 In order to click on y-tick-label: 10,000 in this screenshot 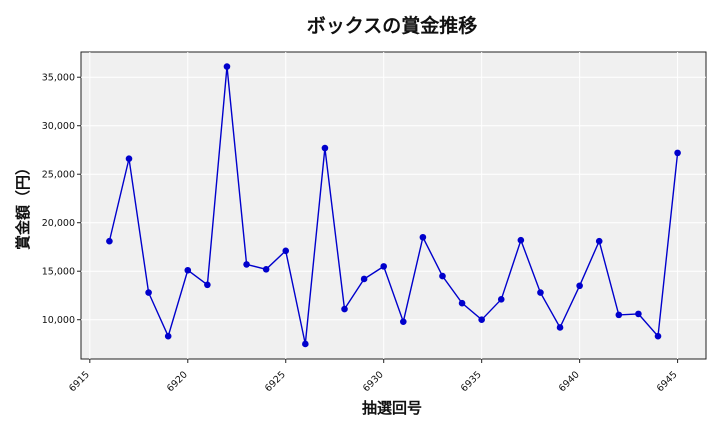, I will do `click(58, 320)`.